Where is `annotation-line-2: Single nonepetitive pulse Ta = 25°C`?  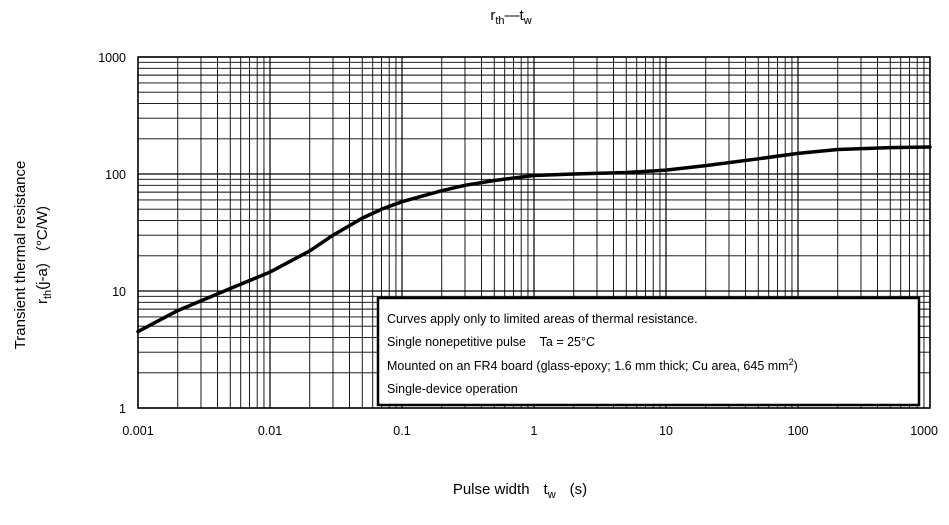
annotation-line-2: Single nonepetitive pulse Ta = 25°C is located at coordinates (491, 342).